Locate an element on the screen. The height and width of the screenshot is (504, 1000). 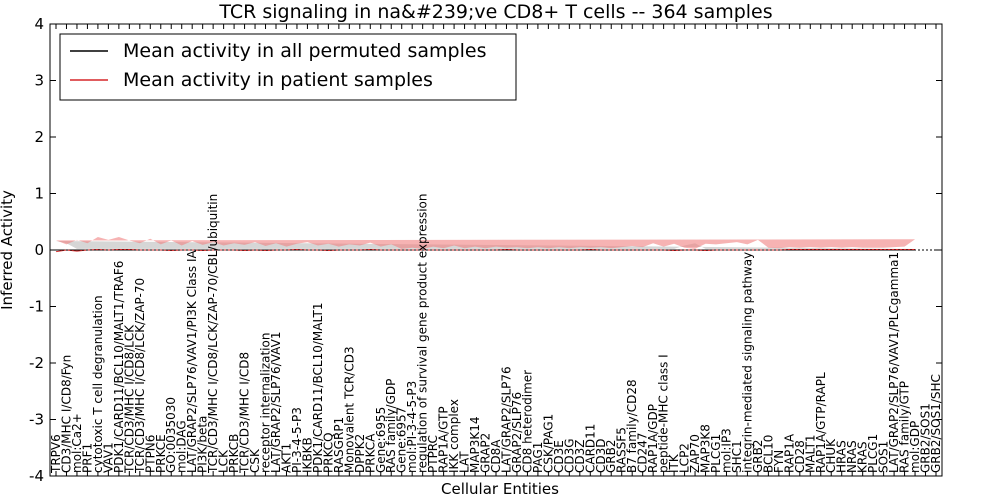
x-tick-label: TCR/CD3/MHC I/CD8/LCK/ZAP-70 is located at coordinates (140, 376).